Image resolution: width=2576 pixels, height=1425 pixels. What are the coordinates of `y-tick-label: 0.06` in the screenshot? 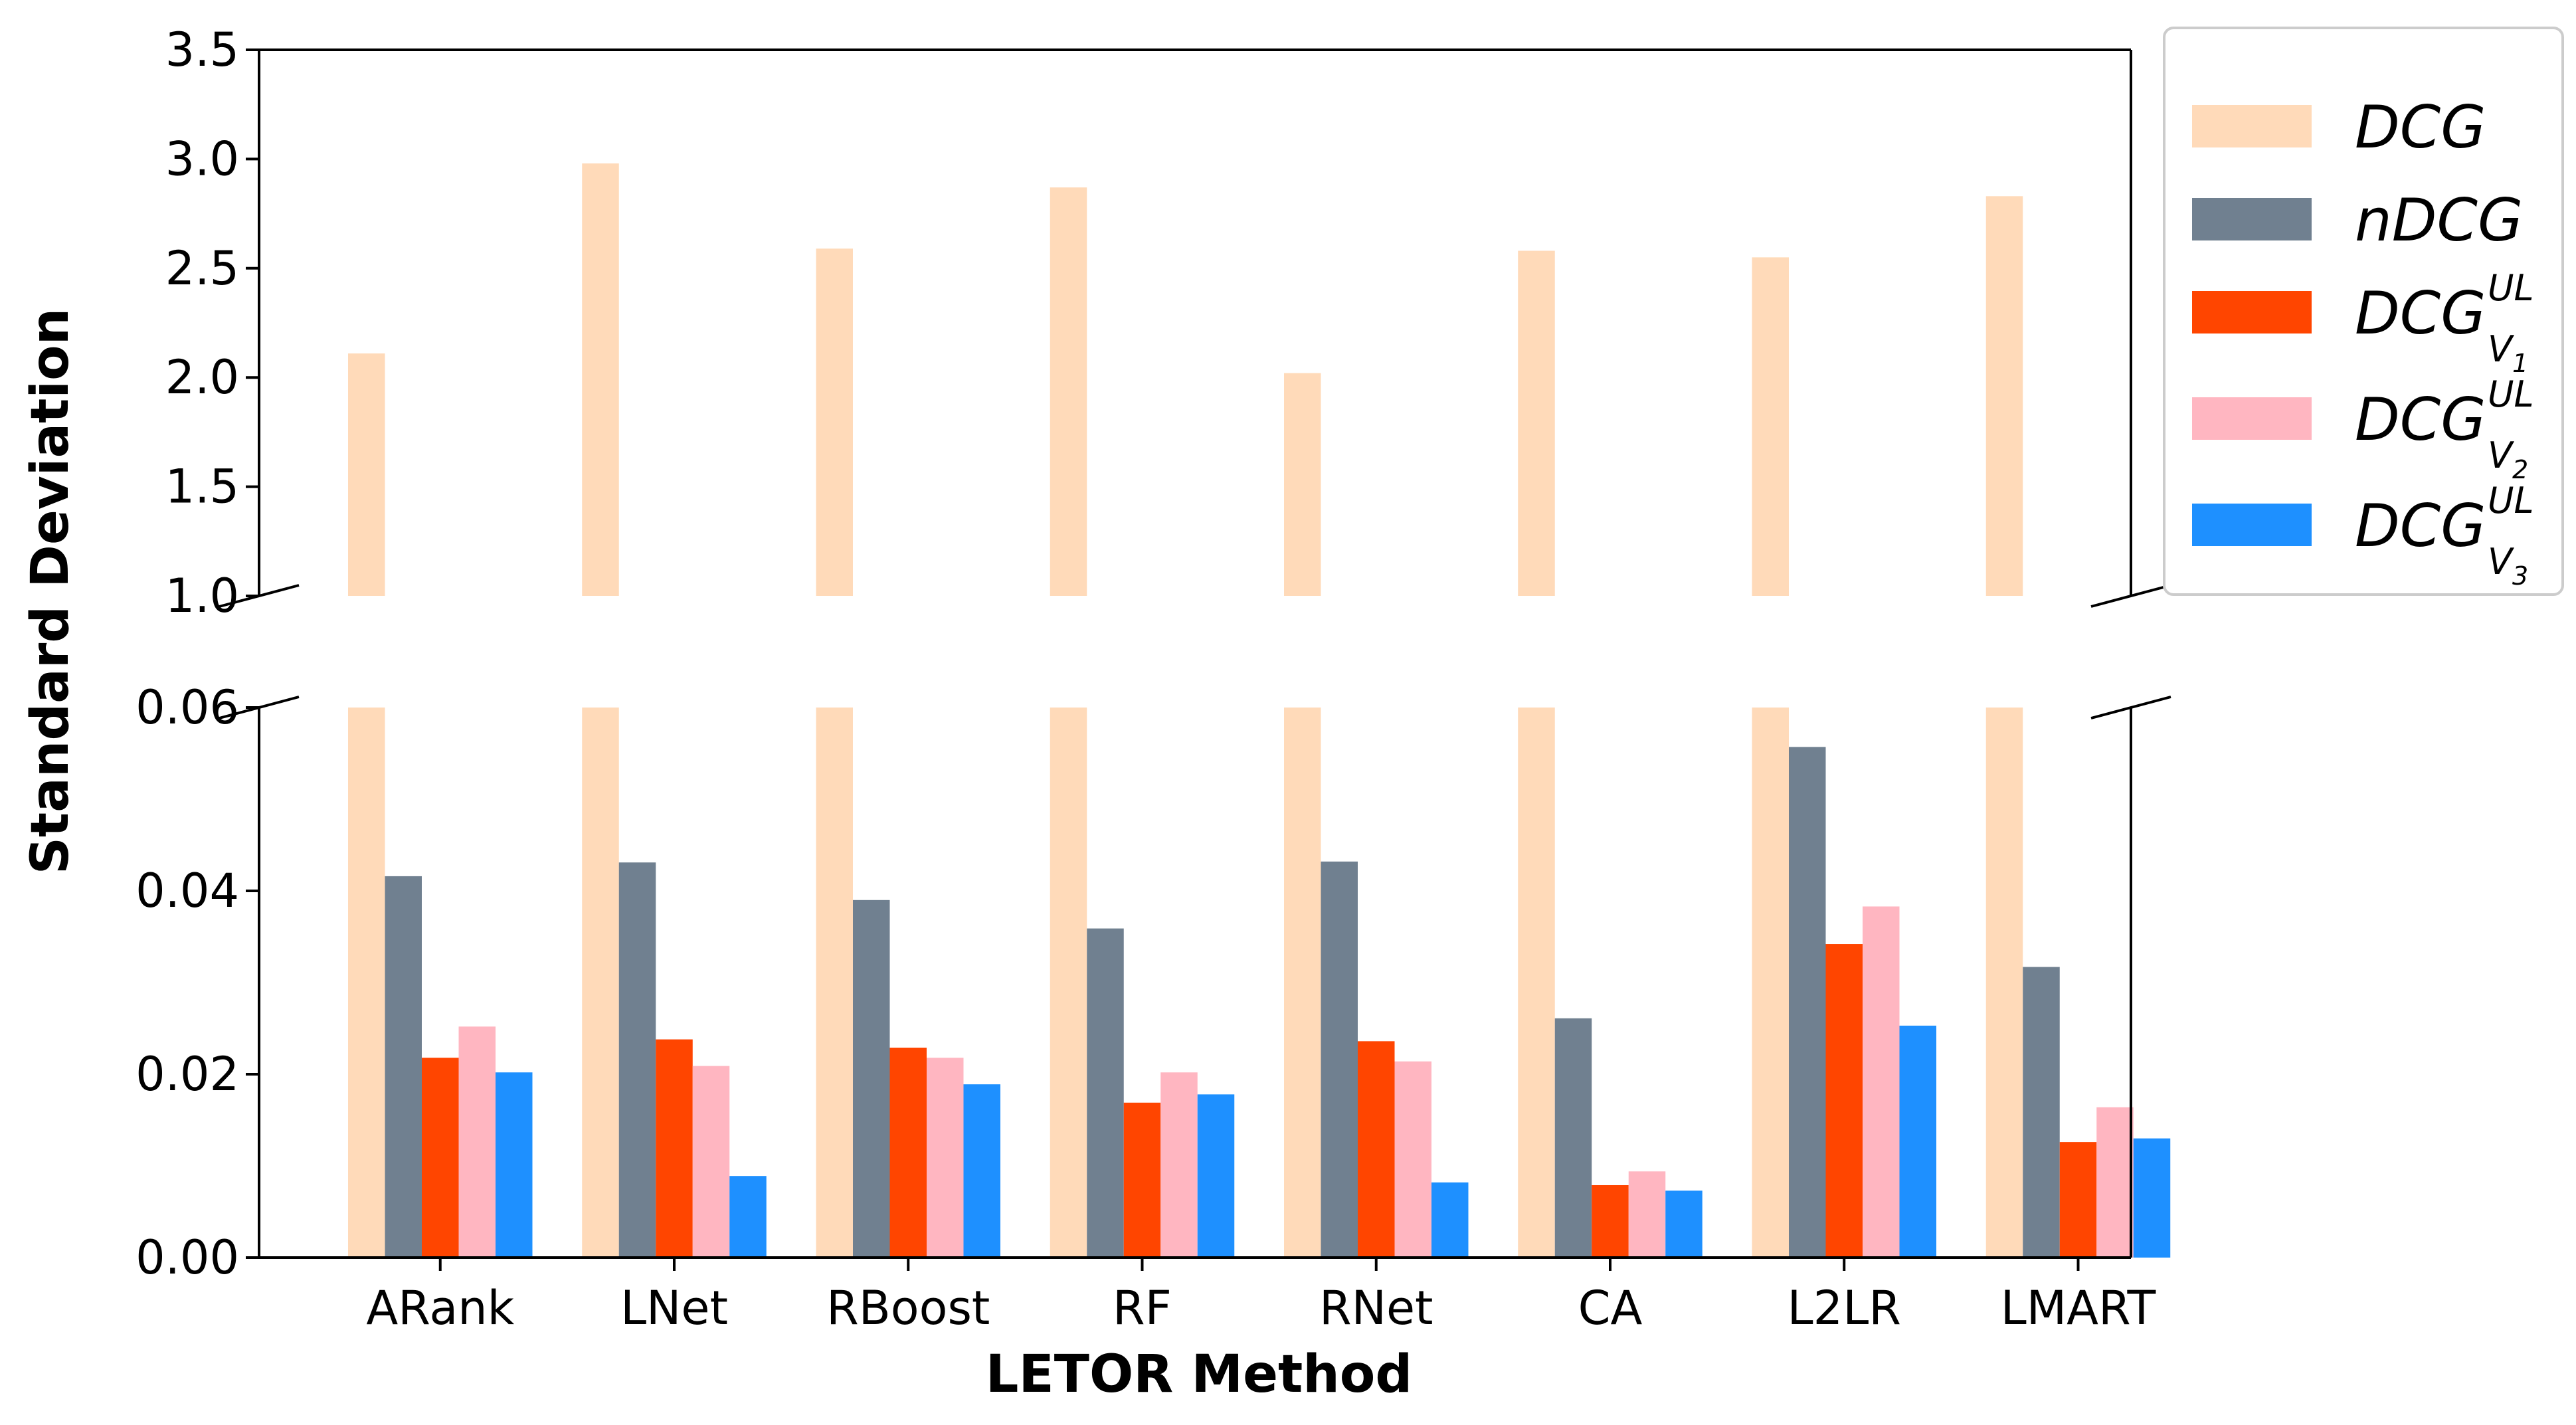 It's located at (187, 707).